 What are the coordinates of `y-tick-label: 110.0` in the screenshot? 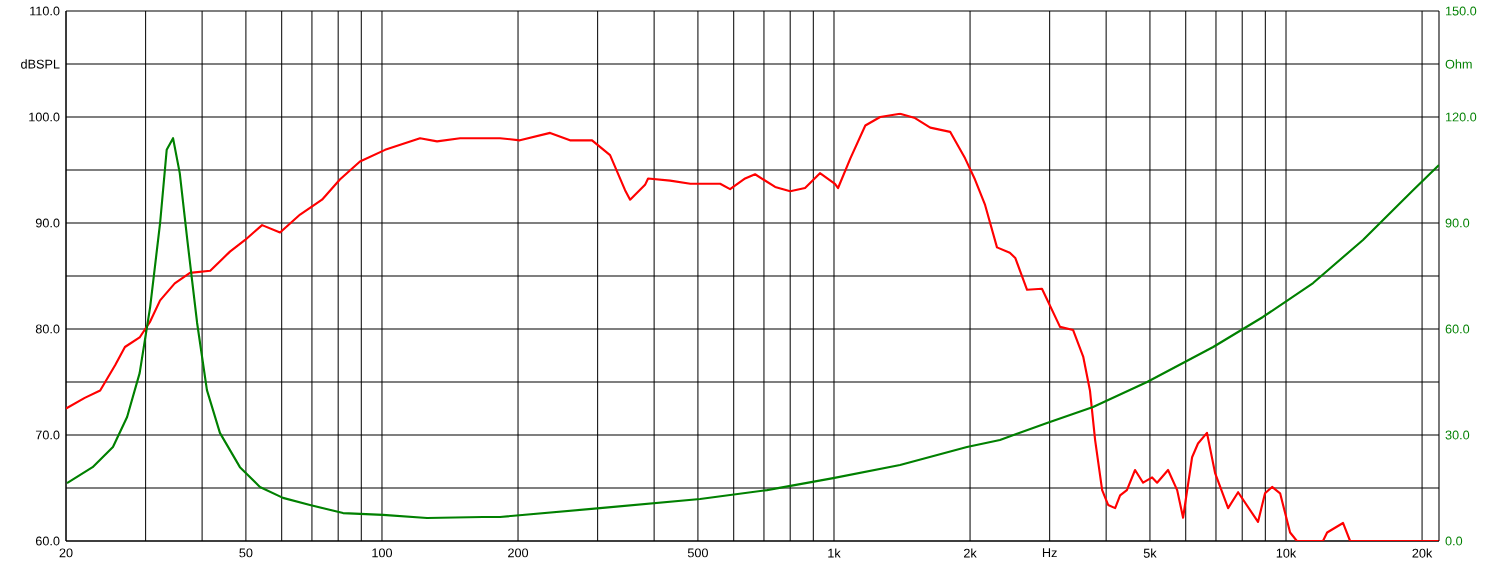 It's located at (45, 11).